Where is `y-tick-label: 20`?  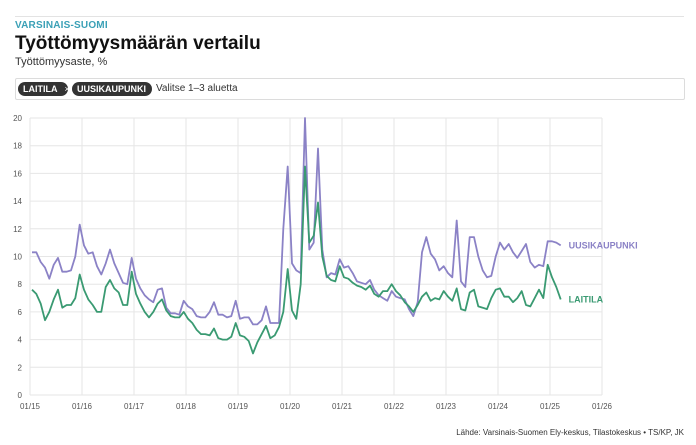 y-tick-label: 20 is located at coordinates (17, 118).